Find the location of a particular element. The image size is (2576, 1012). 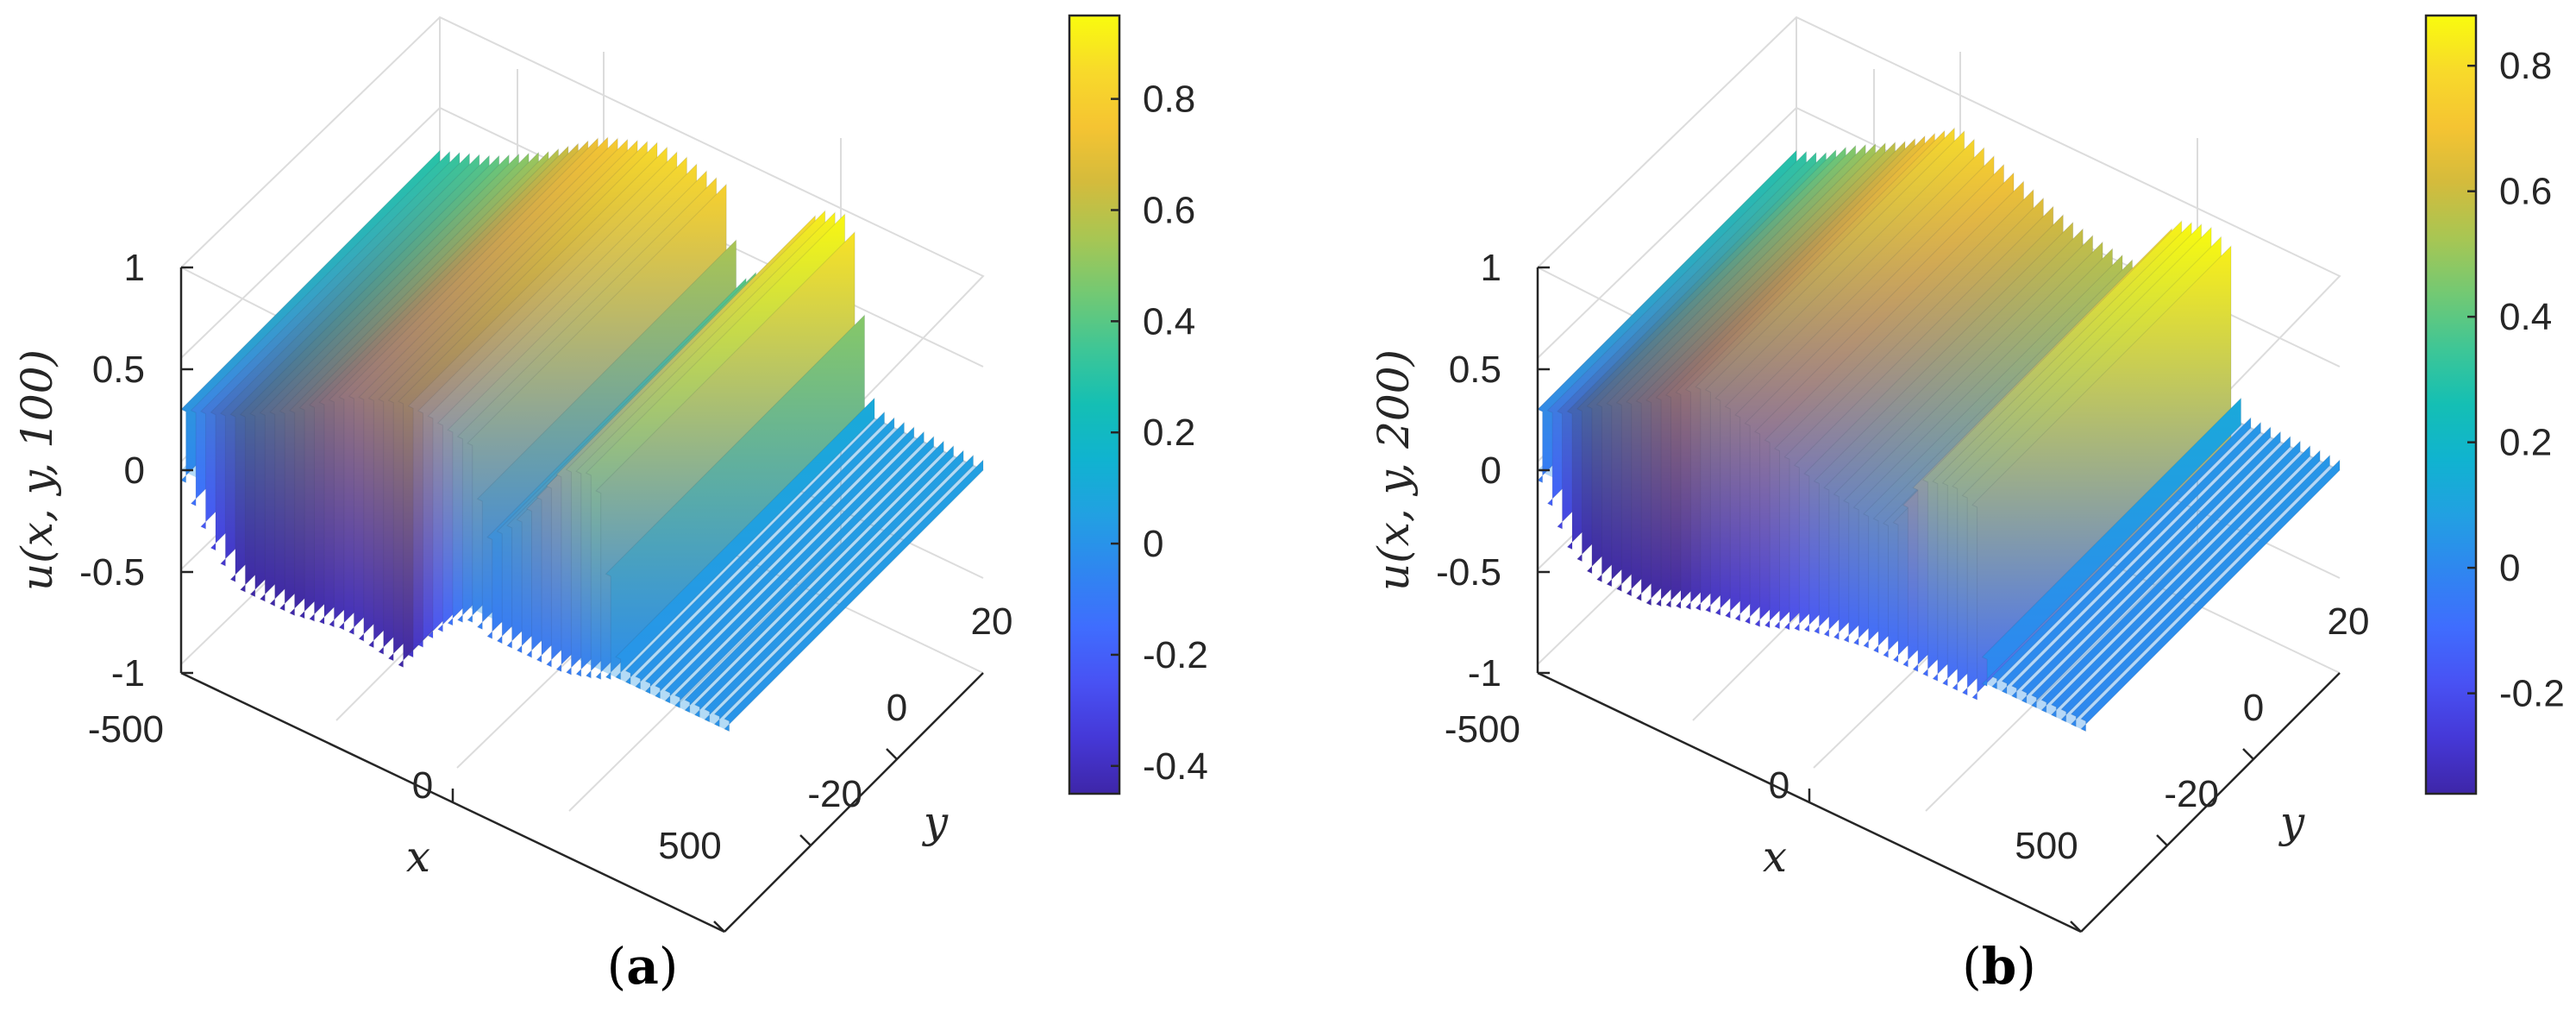

panel-b-ztick: 0.5 is located at coordinates (1475, 370).